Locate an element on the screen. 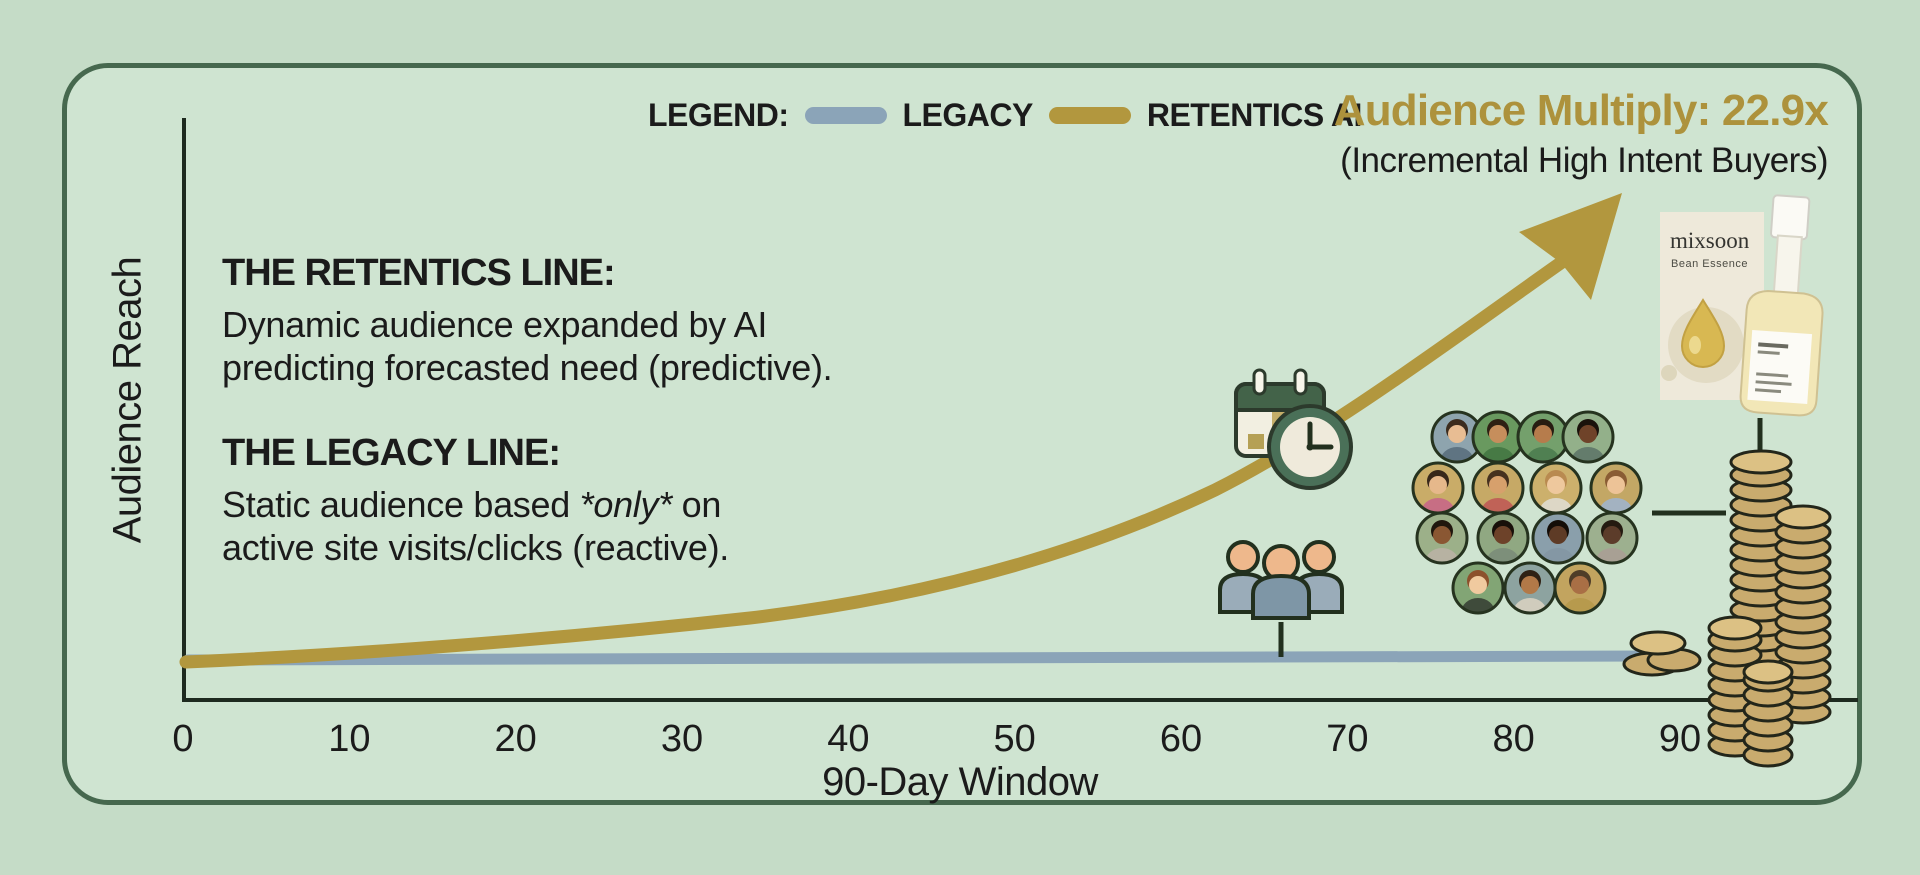 This screenshot has width=1920, height=875. x-tick-label: 20 is located at coordinates (515, 739).